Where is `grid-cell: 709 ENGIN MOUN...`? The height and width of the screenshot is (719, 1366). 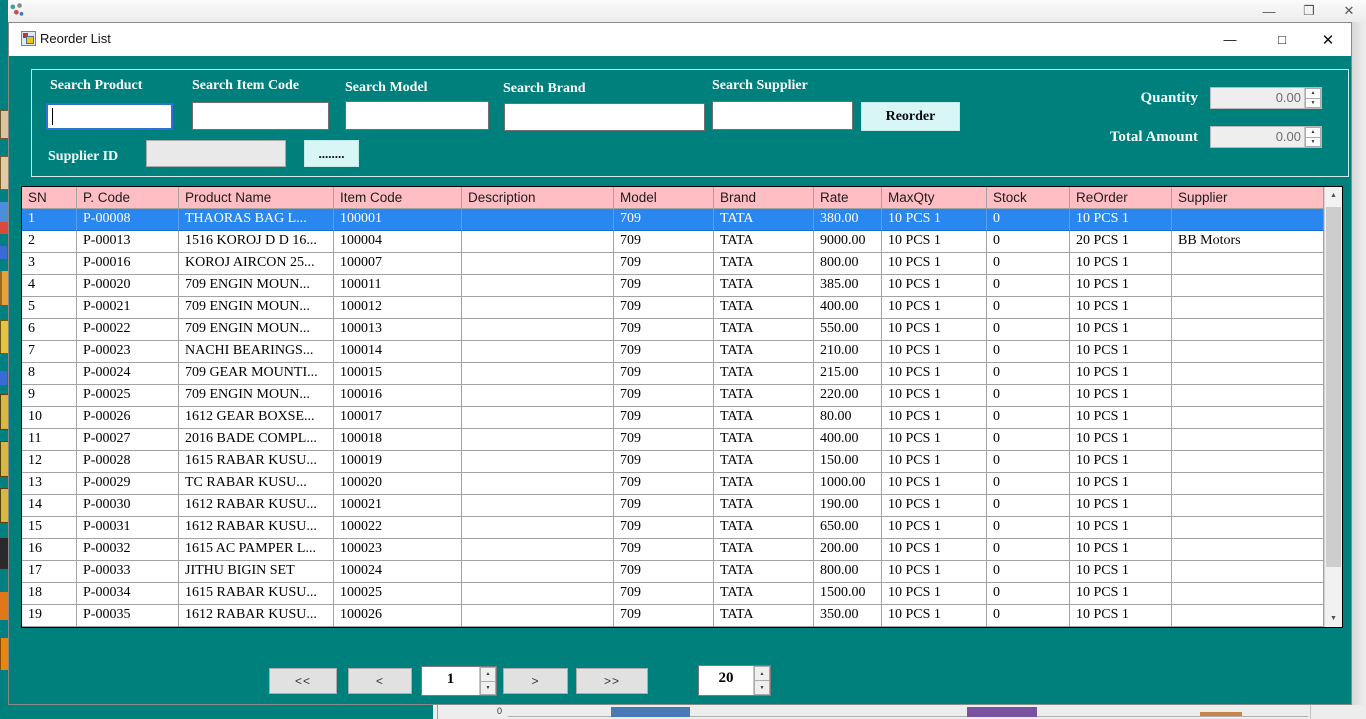 grid-cell: 709 ENGIN MOUN... is located at coordinates (256, 286).